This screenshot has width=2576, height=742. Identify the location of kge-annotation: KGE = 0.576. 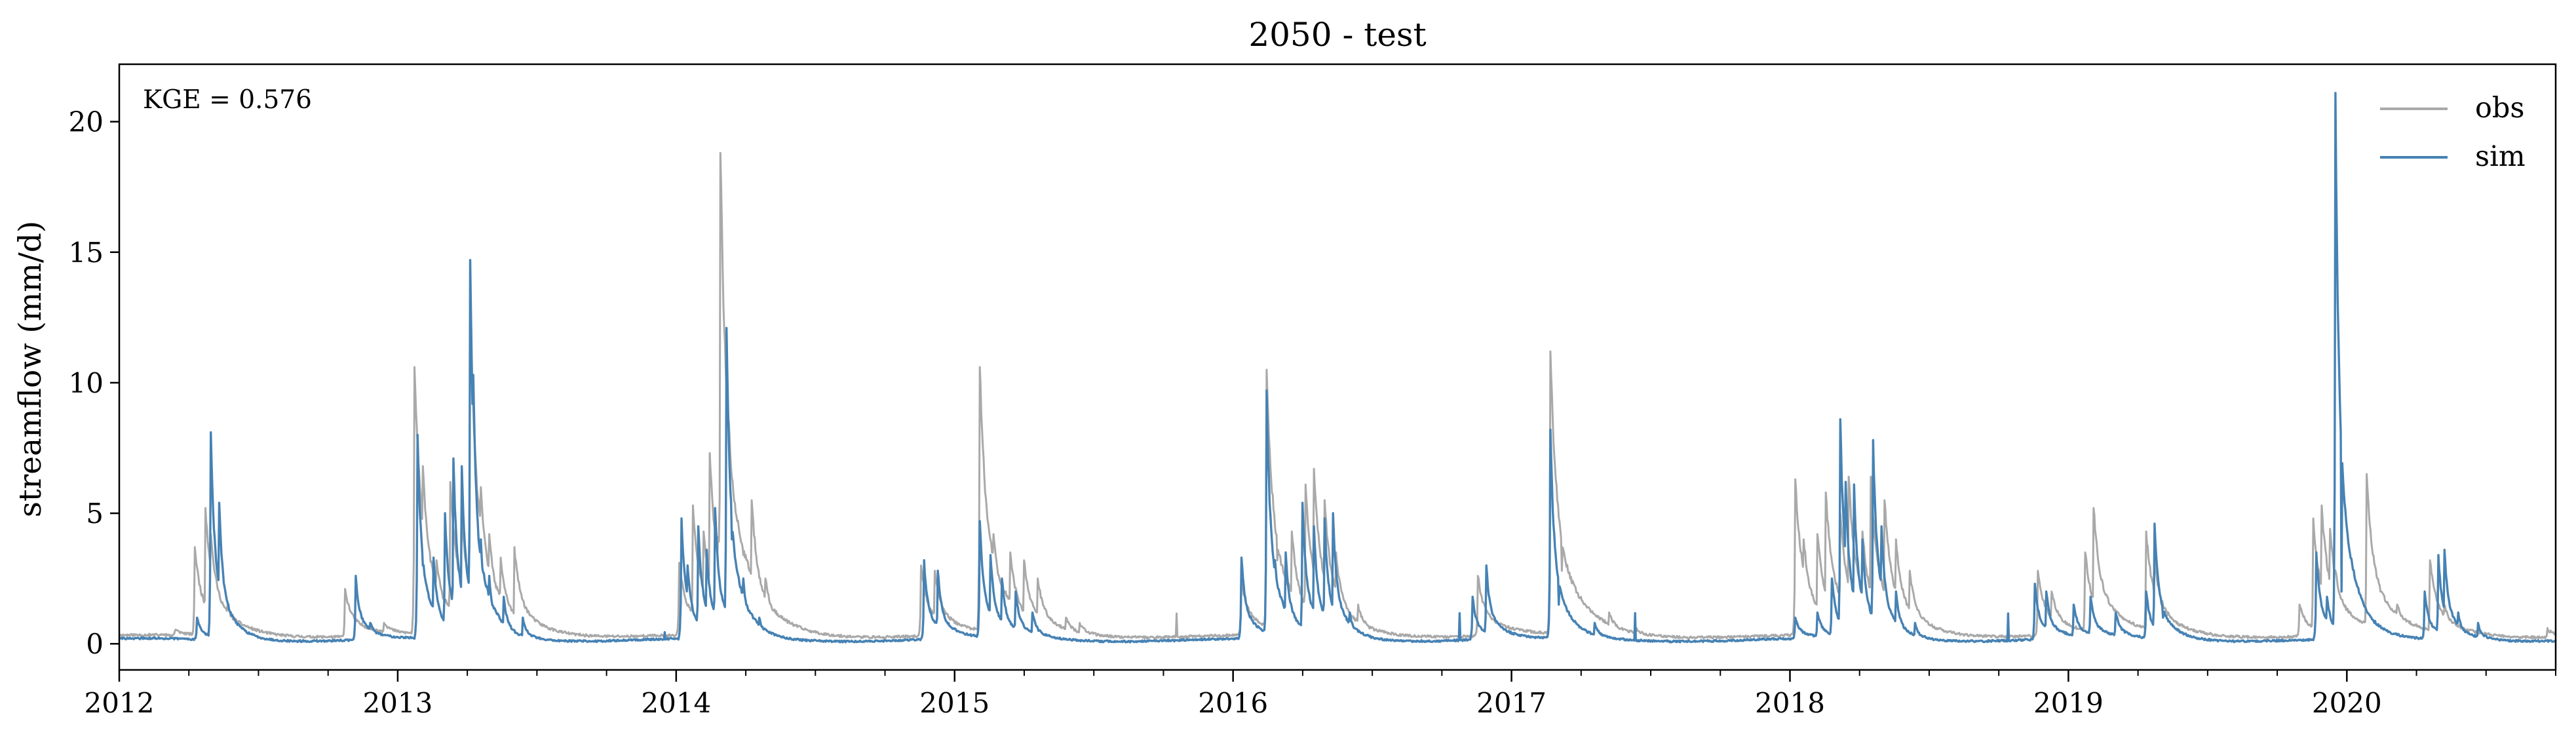
(227, 100).